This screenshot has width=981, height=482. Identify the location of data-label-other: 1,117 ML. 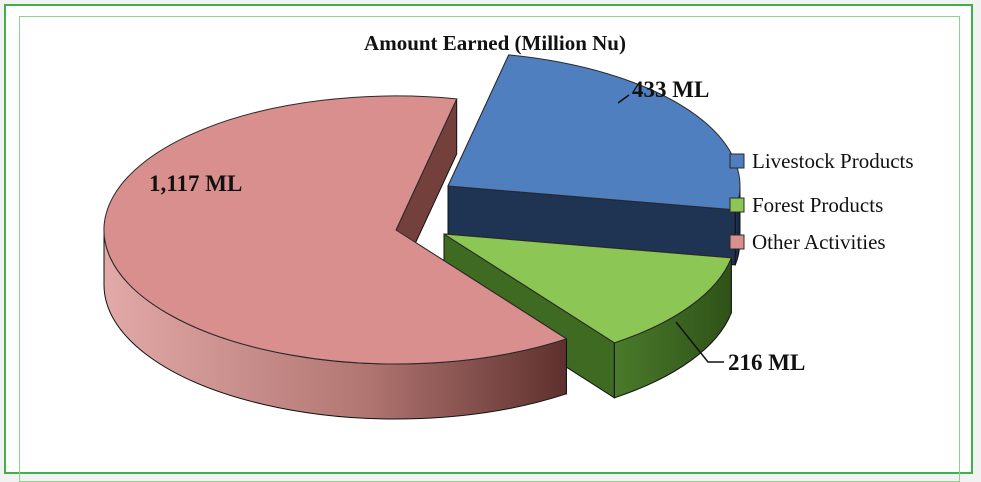
(195, 183).